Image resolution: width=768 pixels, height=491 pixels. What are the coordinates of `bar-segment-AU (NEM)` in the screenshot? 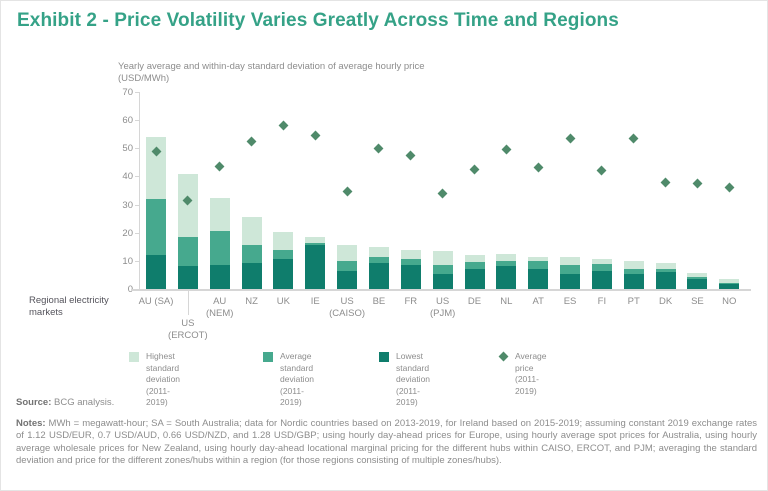 It's located at (219, 277).